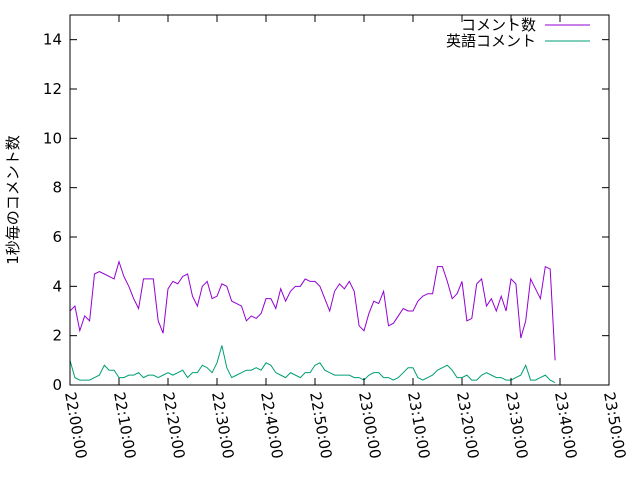 The height and width of the screenshot is (480, 640). What do you see at coordinates (57, 336) in the screenshot?
I see `y-tick-label: 2` at bounding box center [57, 336].